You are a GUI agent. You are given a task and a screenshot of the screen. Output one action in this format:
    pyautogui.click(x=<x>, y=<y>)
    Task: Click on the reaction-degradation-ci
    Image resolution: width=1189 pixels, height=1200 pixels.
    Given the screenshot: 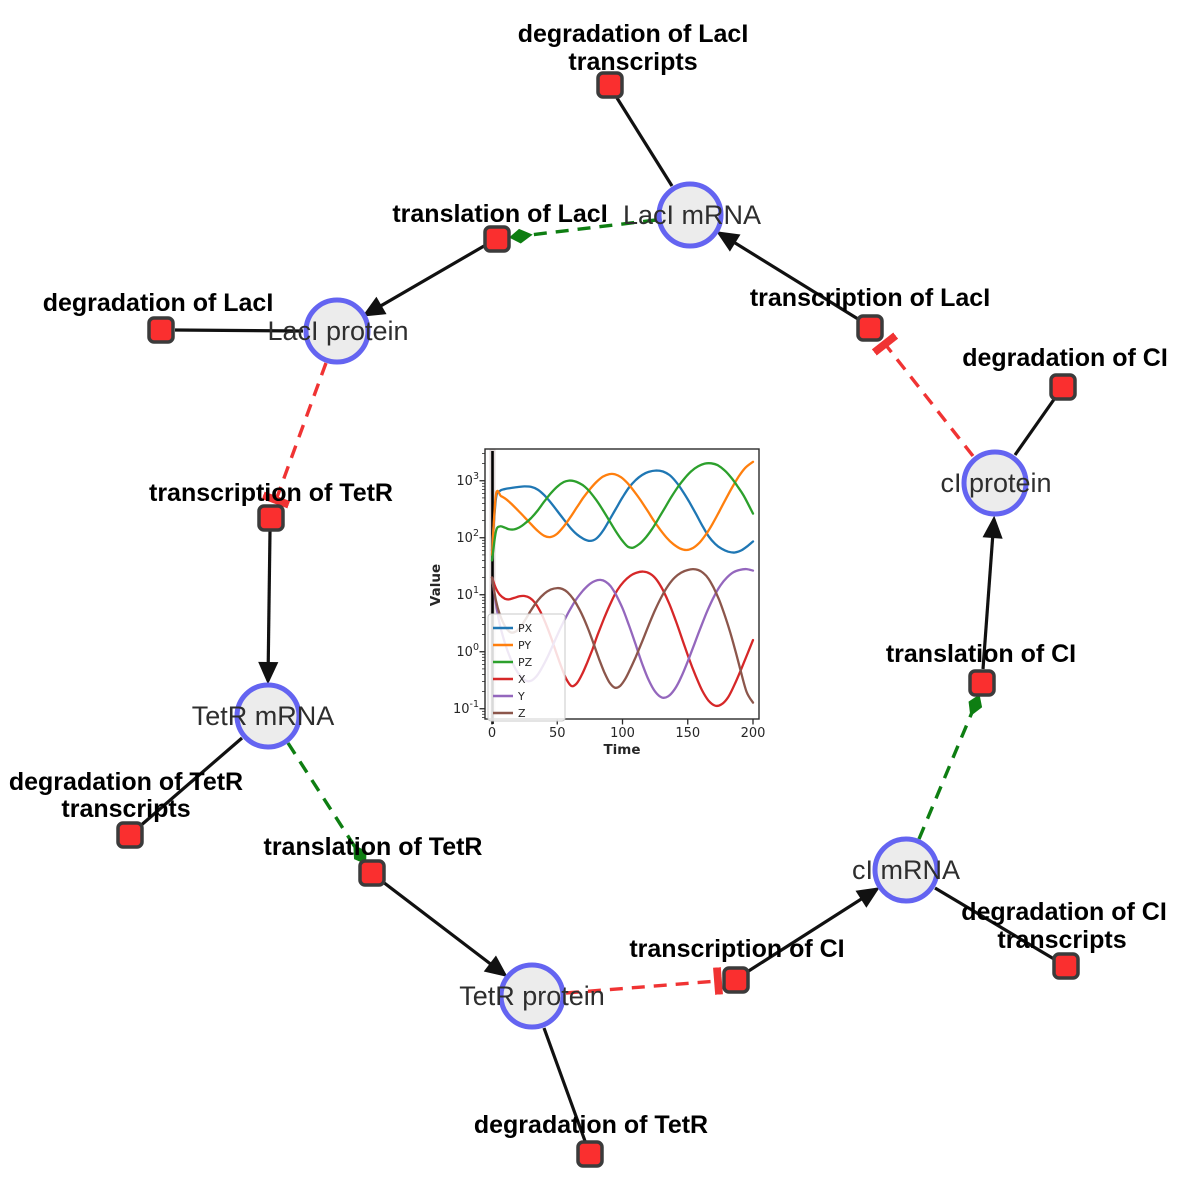 What is the action you would take?
    pyautogui.click(x=1063, y=387)
    